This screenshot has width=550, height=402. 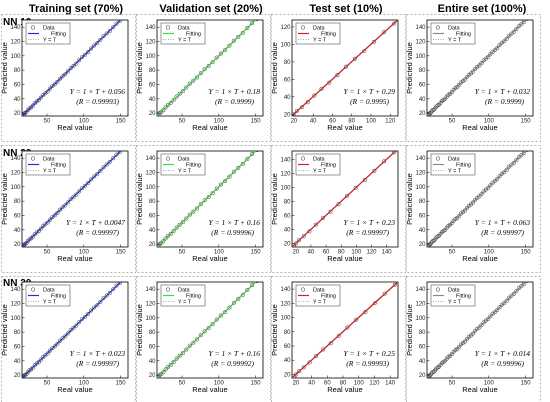 I want to click on panel-border, so click(x=203, y=209).